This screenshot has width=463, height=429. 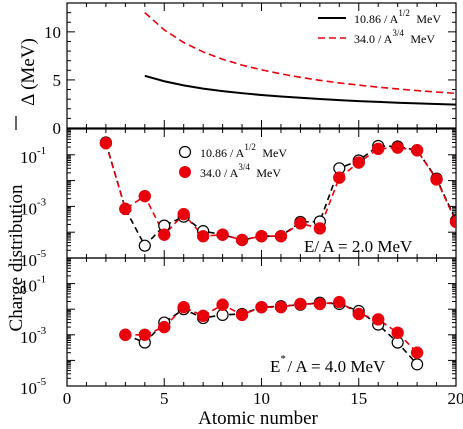 I want to click on panel2-y-tick-exp: -1, so click(x=41, y=151).